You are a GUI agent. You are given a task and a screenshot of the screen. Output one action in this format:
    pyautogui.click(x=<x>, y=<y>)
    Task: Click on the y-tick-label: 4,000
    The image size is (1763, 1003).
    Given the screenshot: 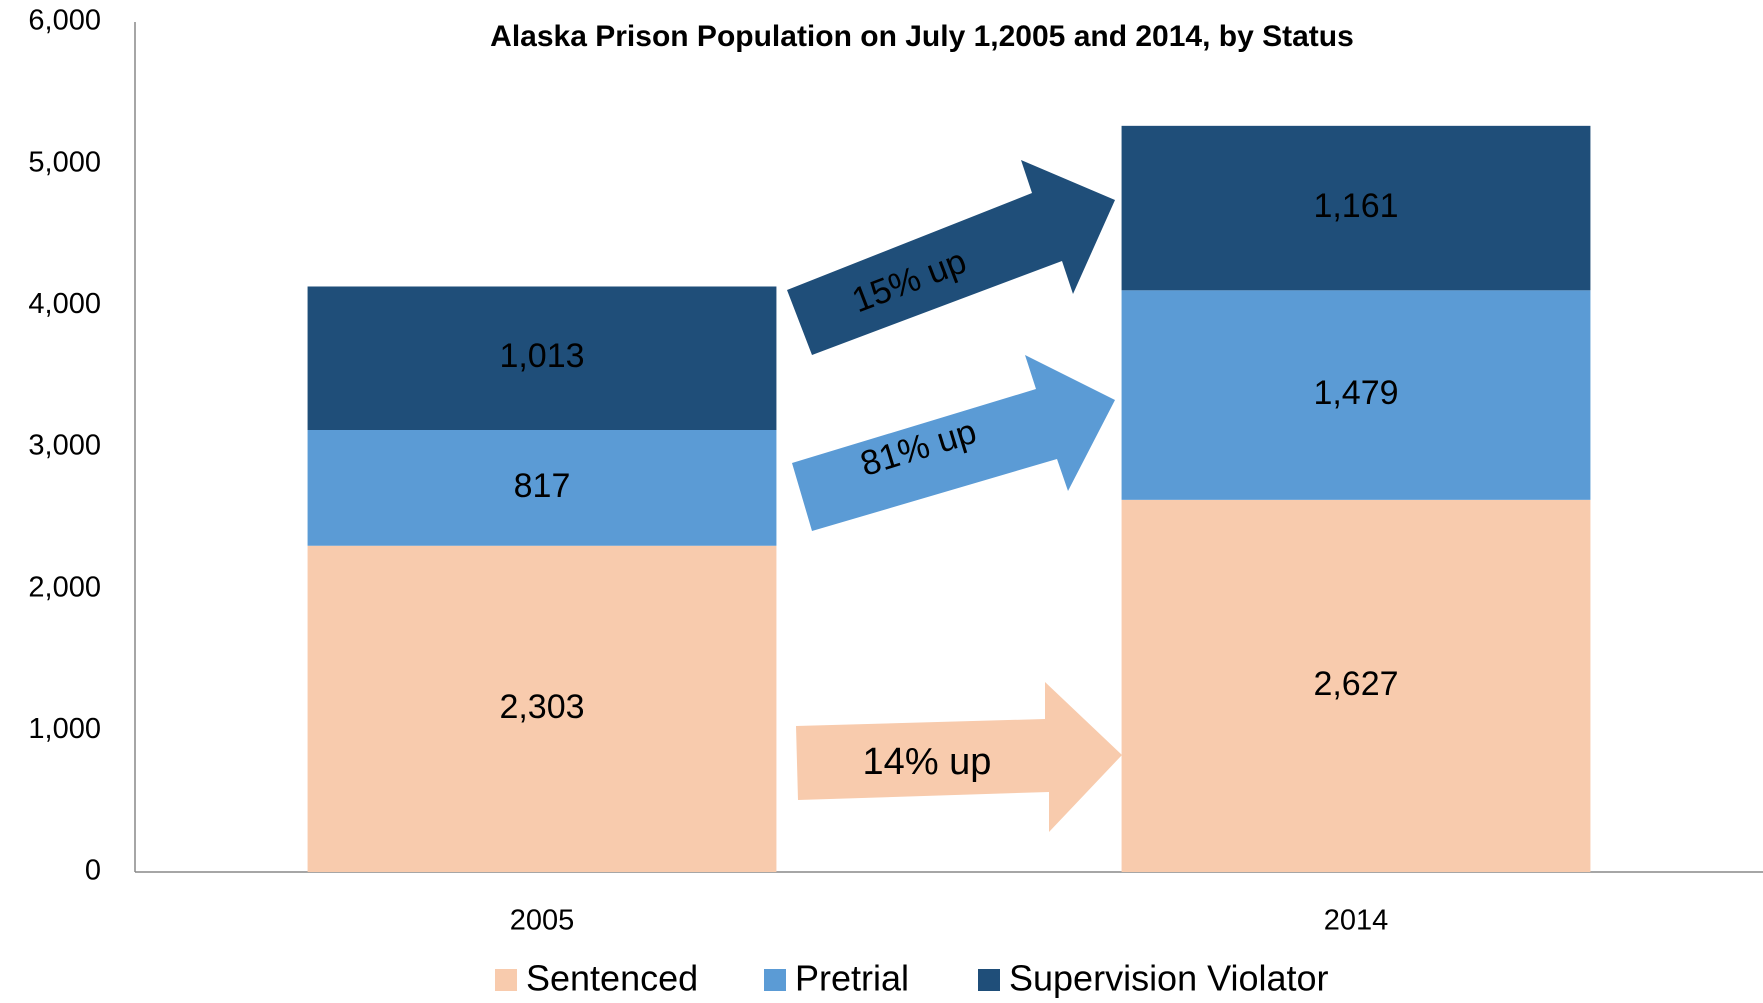 What is the action you would take?
    pyautogui.click(x=64, y=304)
    